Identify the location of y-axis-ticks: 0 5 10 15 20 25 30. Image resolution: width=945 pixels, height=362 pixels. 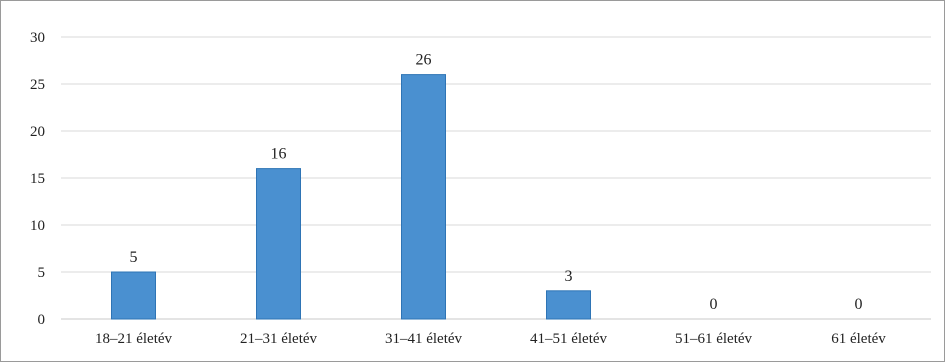
(37, 179).